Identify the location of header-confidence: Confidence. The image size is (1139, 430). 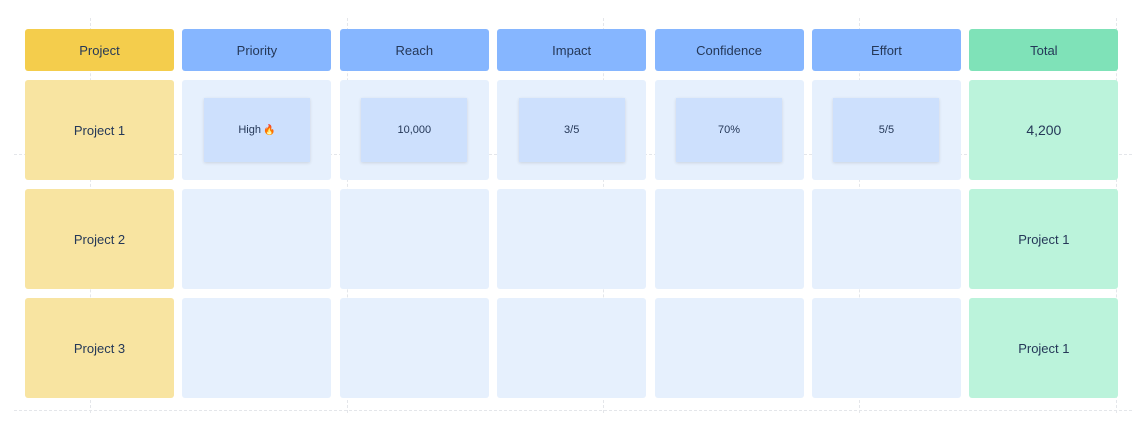
(729, 50).